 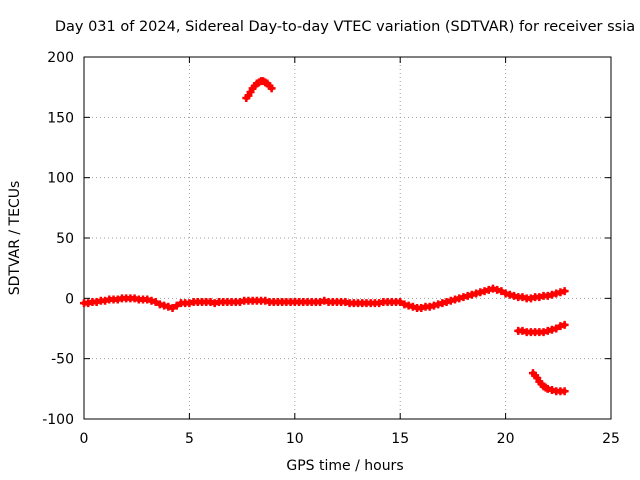 I want to click on y-tick-label: 150, so click(x=60, y=118).